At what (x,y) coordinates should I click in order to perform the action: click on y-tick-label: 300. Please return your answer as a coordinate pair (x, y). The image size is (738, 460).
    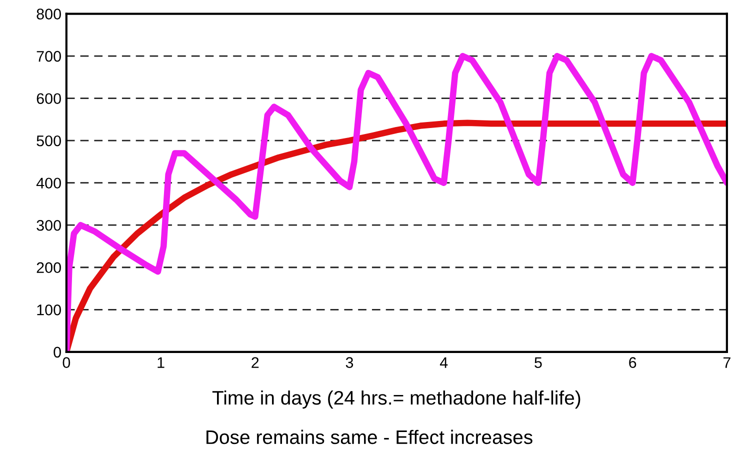
    Looking at the image, I should click on (48, 225).